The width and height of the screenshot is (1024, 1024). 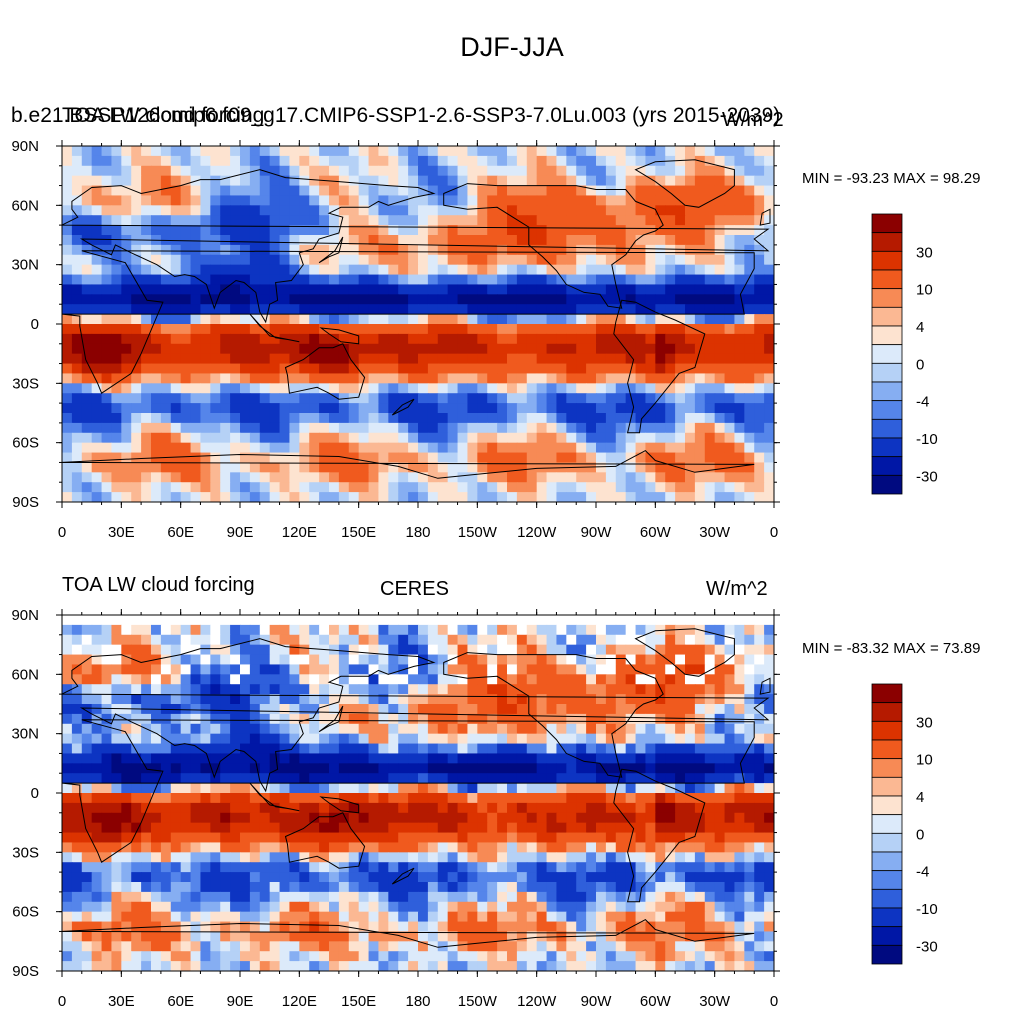 What do you see at coordinates (684, 183) in the screenshot?
I see `coastline` at bounding box center [684, 183].